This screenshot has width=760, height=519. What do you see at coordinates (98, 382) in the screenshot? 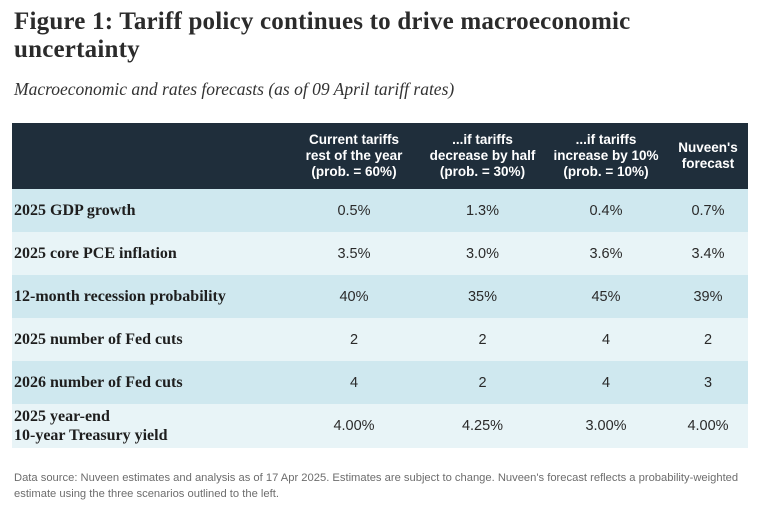
I see `row-label: 2026 number of Fed cuts` at bounding box center [98, 382].